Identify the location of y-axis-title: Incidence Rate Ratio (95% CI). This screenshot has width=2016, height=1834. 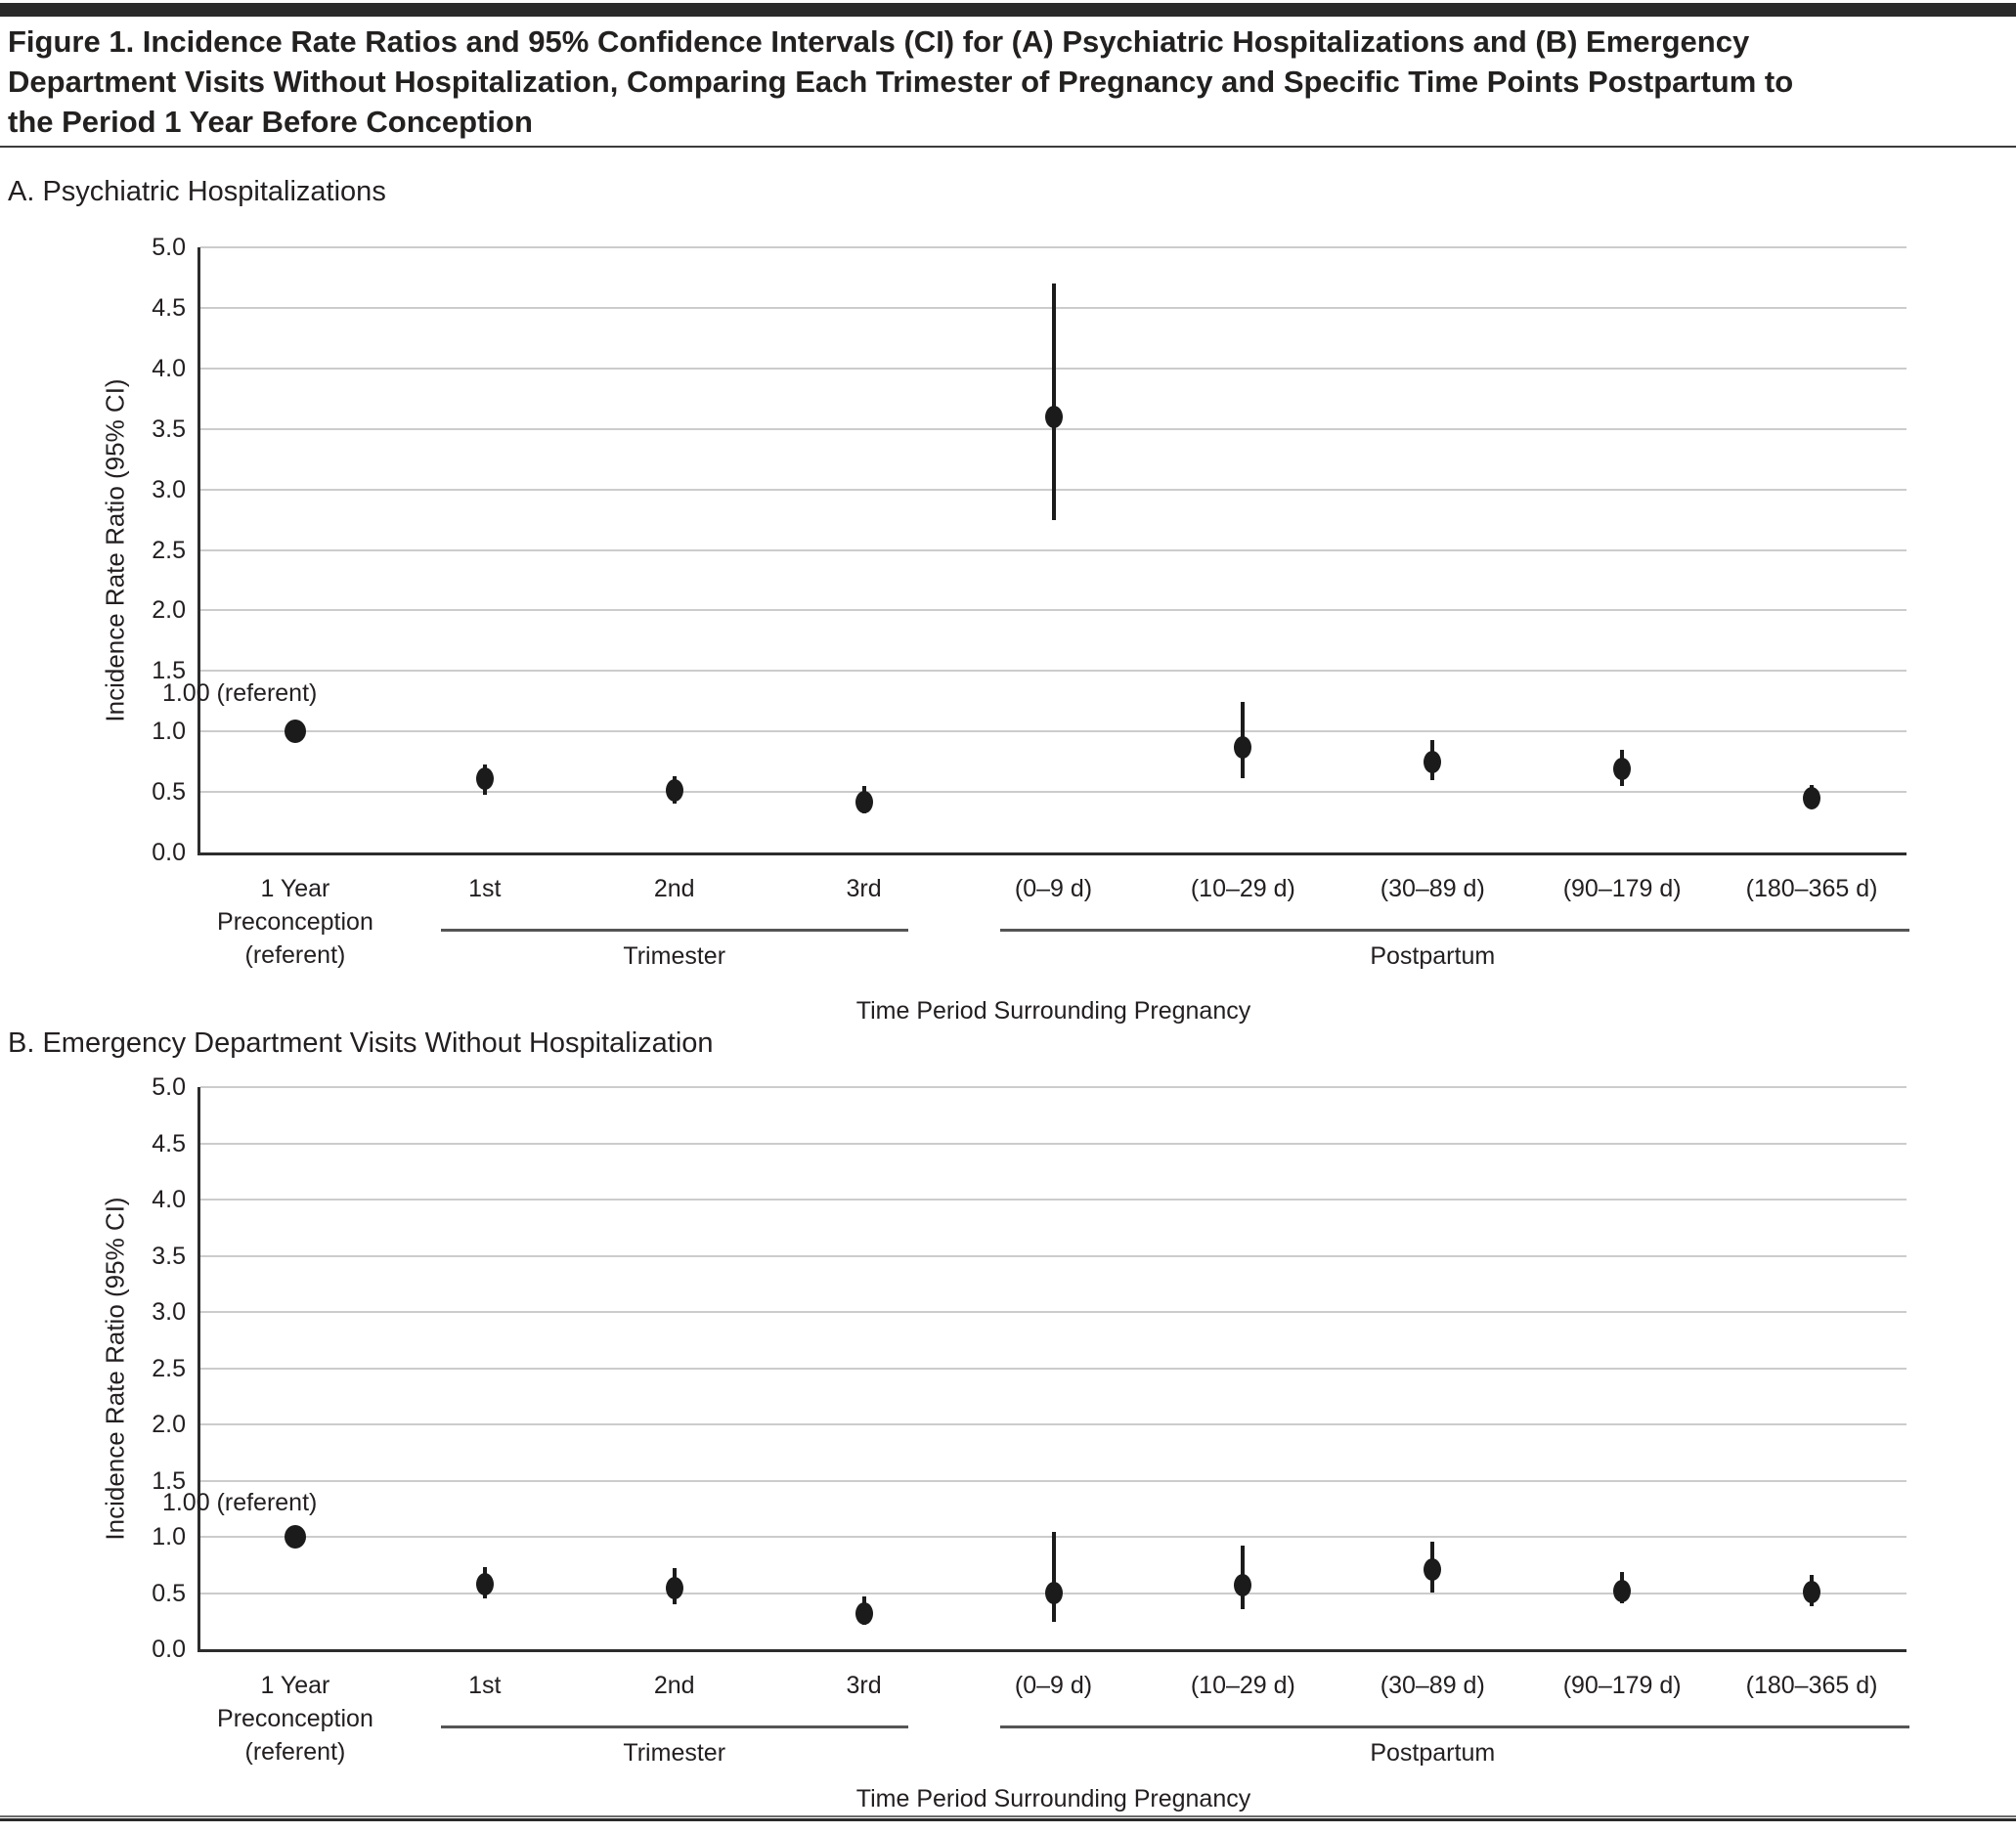
(115, 1368).